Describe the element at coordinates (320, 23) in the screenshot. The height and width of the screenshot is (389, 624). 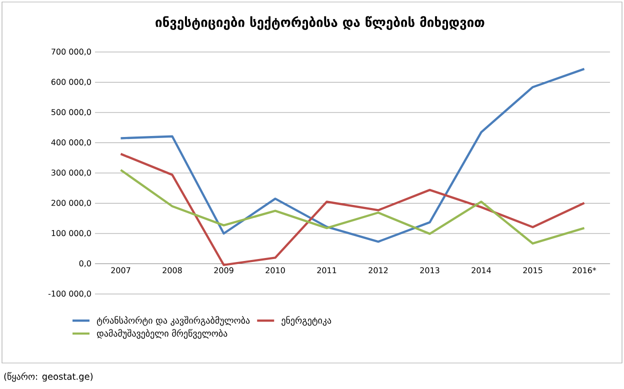
I see `chart-title: ინვესტიციები სექტორებისა და წლების მიხედვით` at that location.